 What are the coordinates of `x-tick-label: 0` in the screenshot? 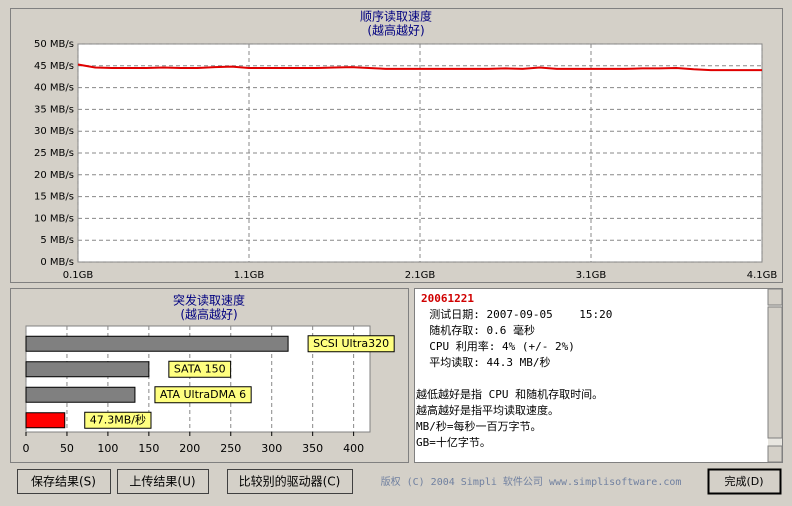 It's located at (26, 448).